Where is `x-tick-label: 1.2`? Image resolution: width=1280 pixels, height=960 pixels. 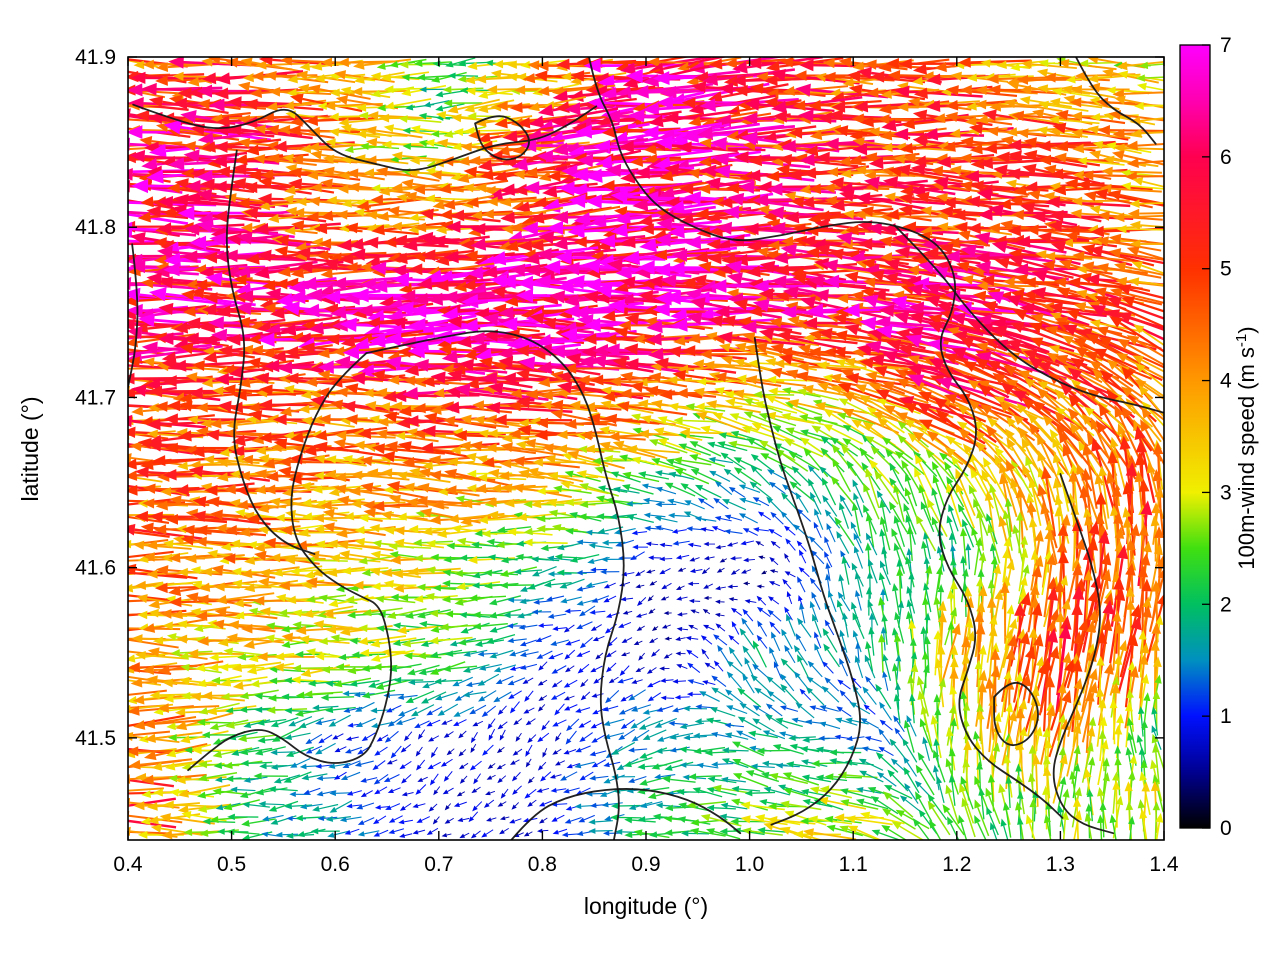
x-tick-label: 1.2 is located at coordinates (956, 864).